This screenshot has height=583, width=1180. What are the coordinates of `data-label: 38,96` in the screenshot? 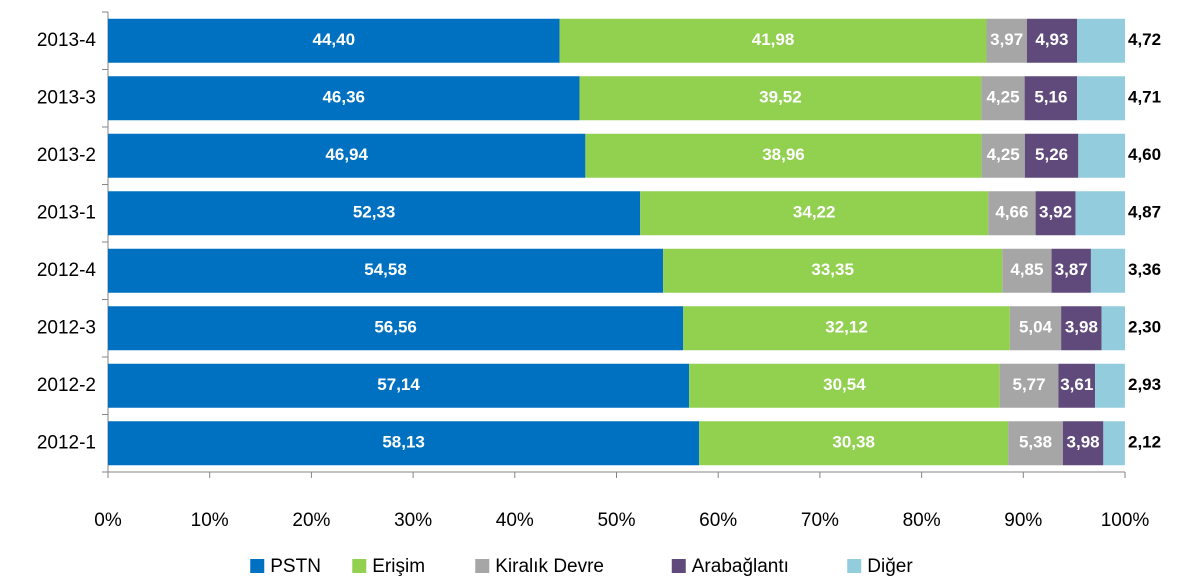 It's located at (783, 154).